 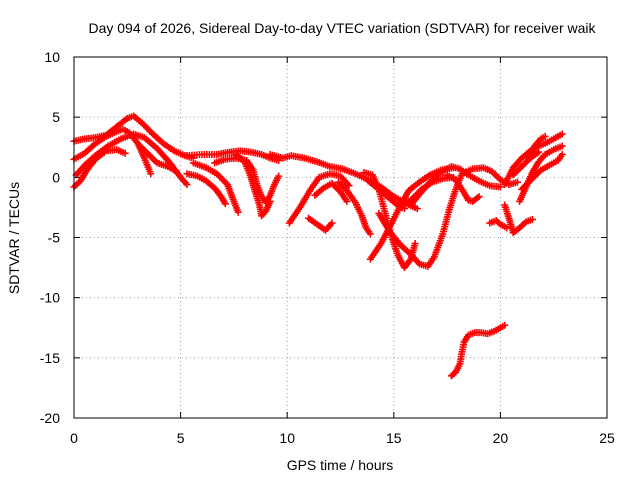 What do you see at coordinates (320, 224) in the screenshot?
I see `series-arc13` at bounding box center [320, 224].